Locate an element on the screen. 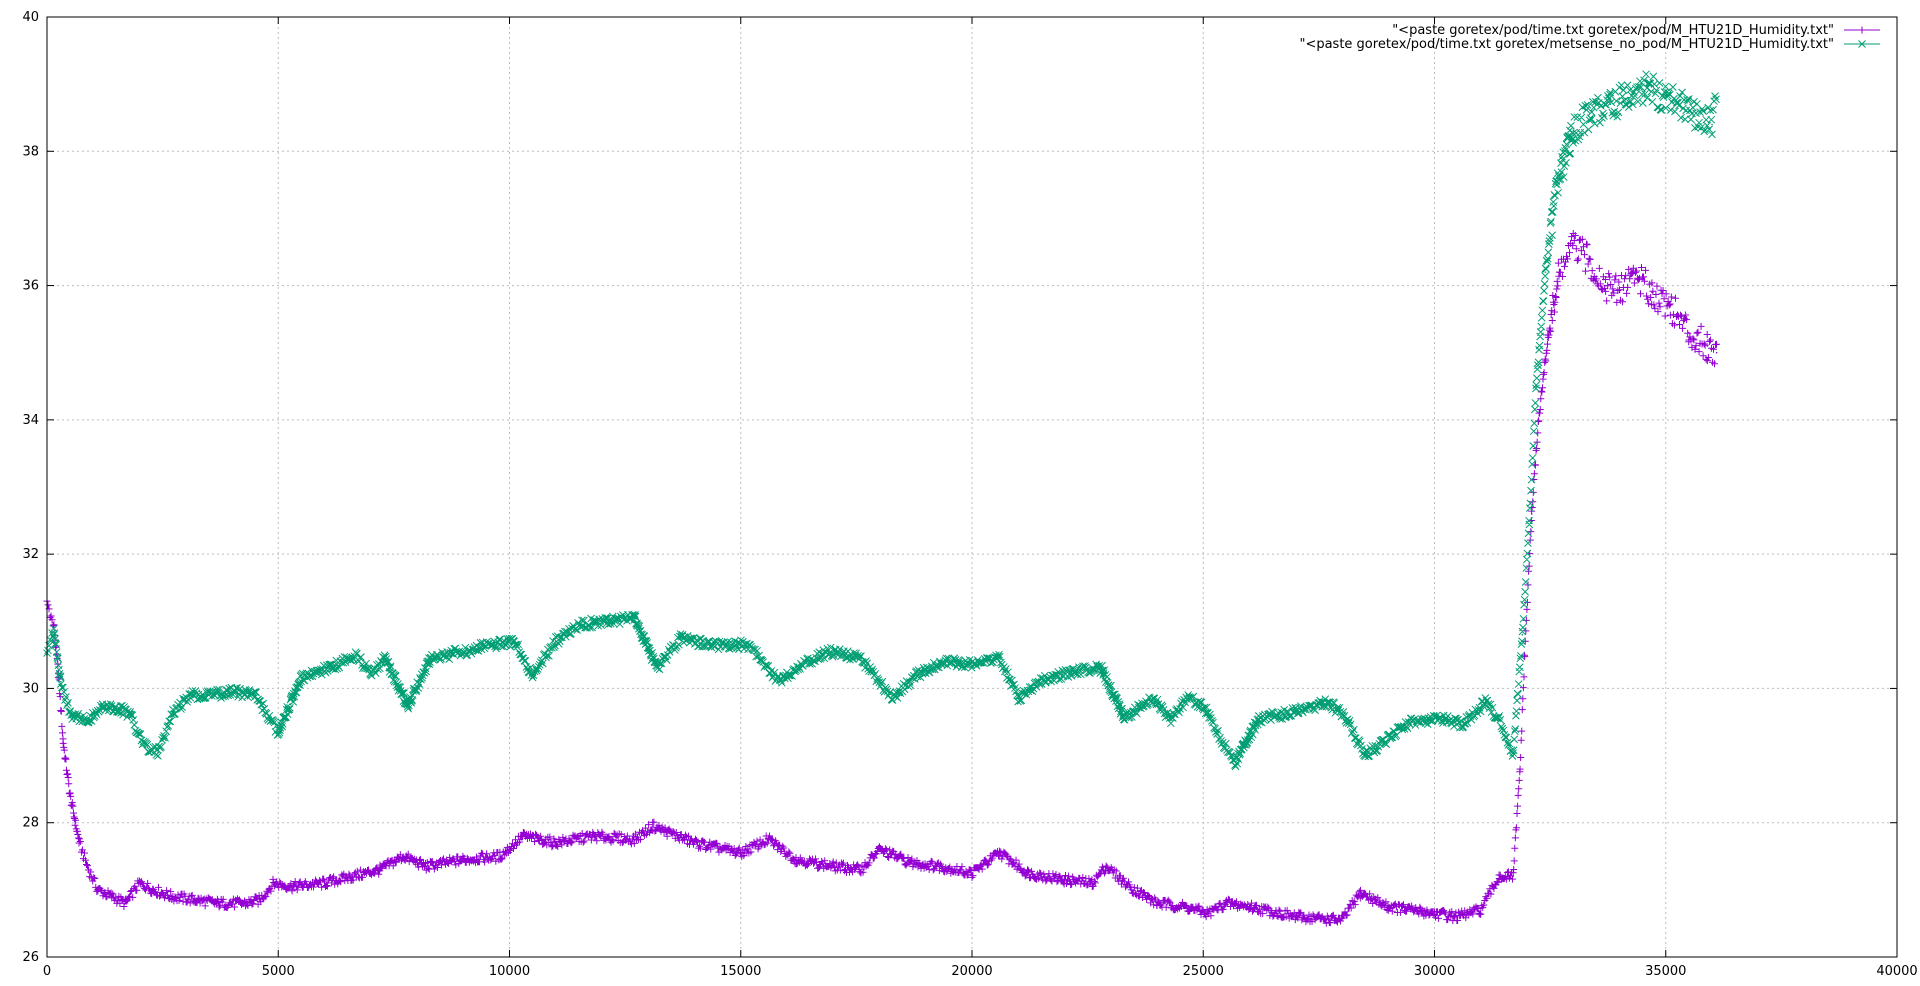 The width and height of the screenshot is (1920, 986). x-tick-label: 5000 is located at coordinates (278, 971).